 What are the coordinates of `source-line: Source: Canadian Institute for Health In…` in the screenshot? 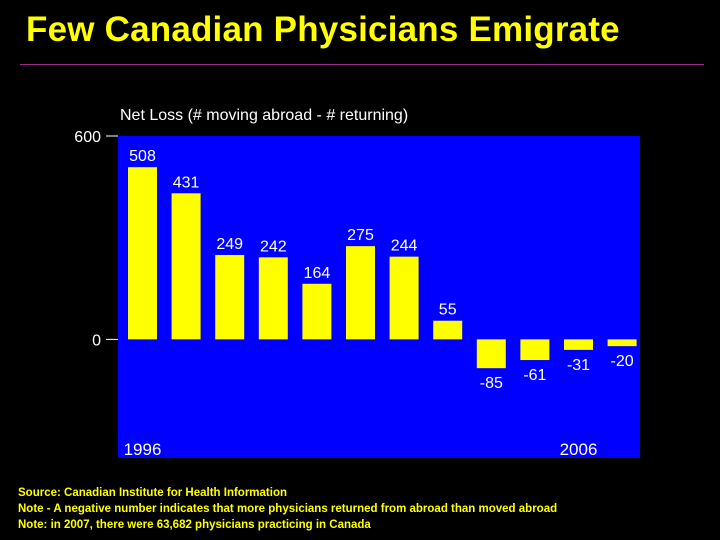 It's located at (152, 493).